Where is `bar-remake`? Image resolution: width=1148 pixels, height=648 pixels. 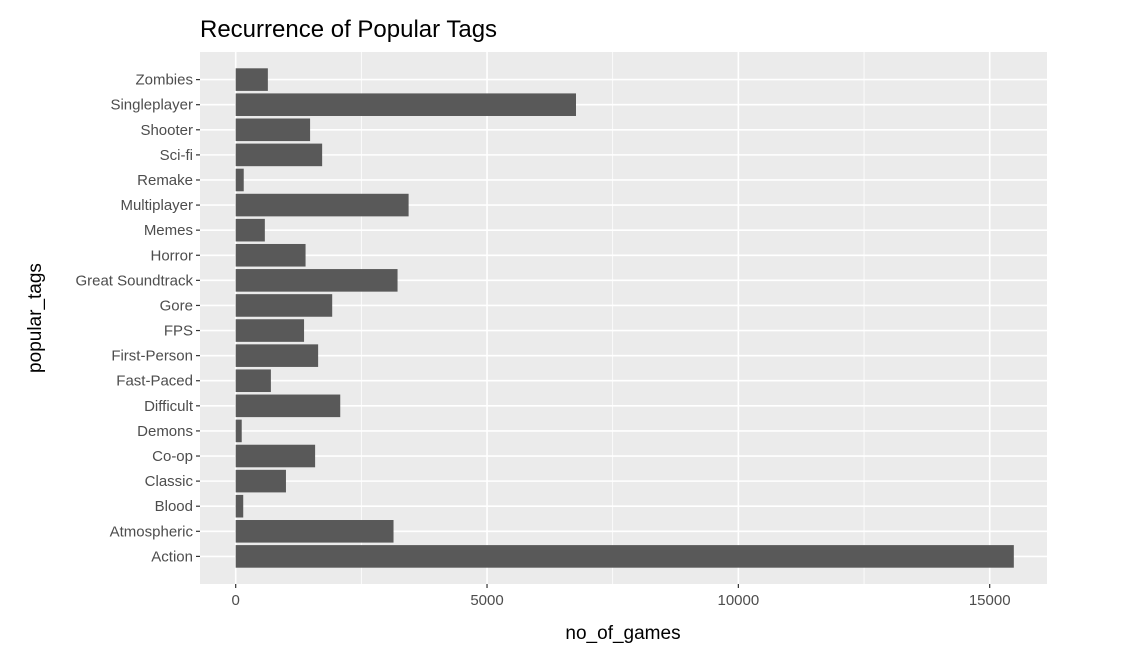 bar-remake is located at coordinates (239, 180).